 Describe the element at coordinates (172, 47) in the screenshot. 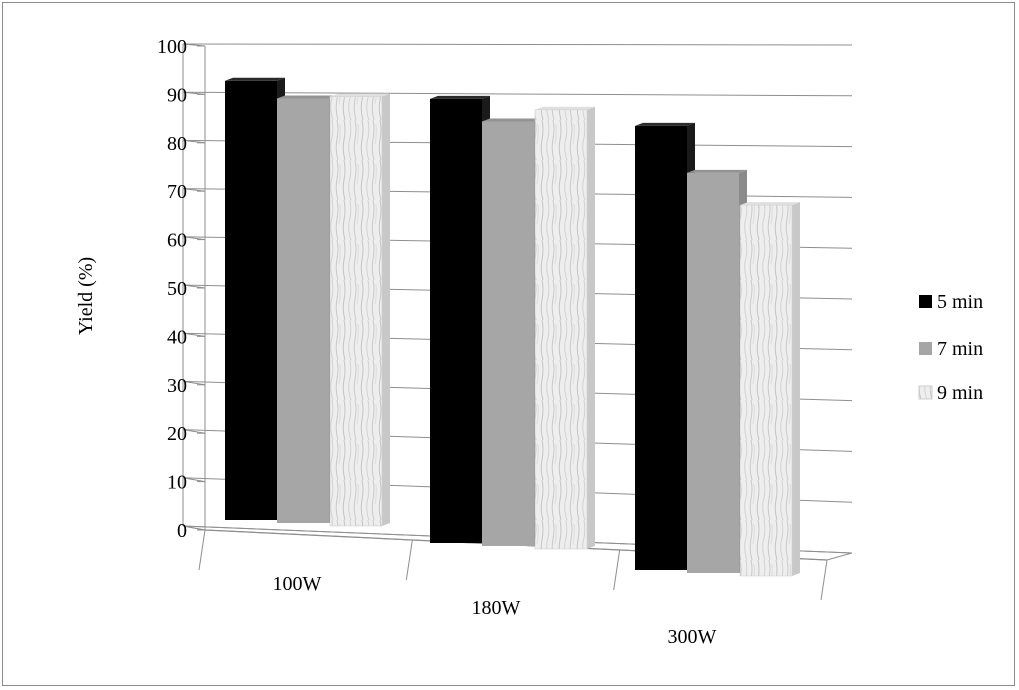

I see `y-tick-label: 100` at that location.